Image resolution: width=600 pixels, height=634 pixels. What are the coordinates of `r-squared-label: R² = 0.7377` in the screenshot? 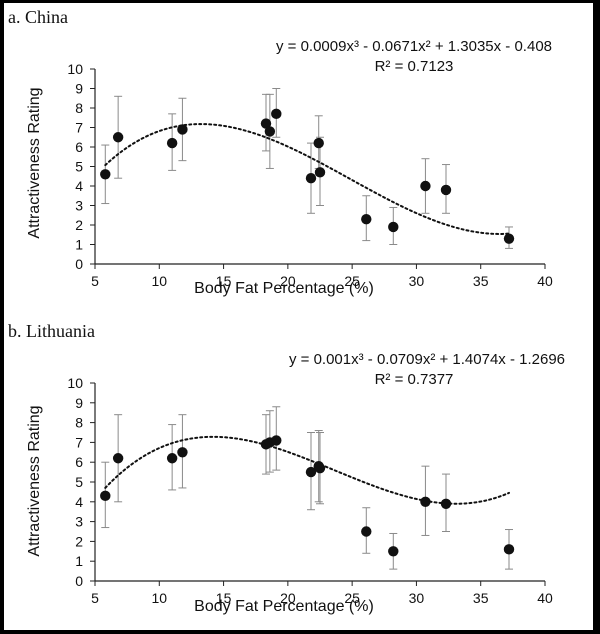 It's located at (414, 379).